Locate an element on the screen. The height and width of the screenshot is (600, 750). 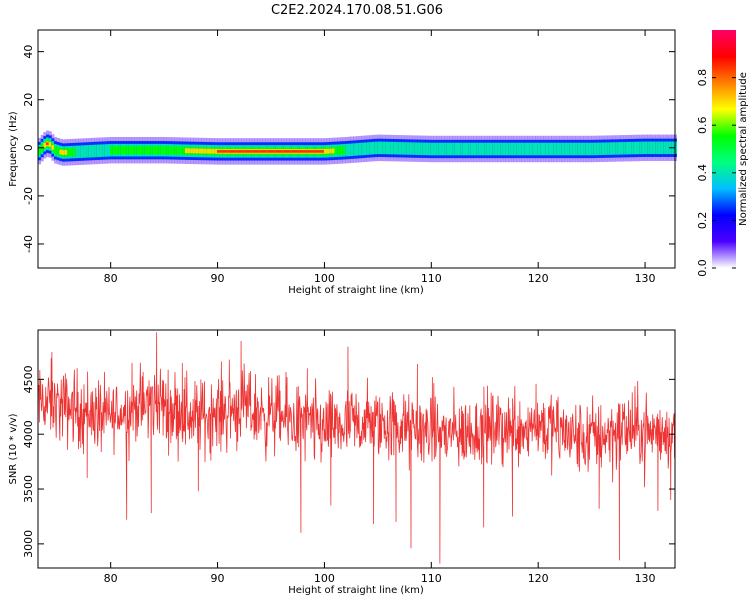
y-tick-label: 20 is located at coordinates (28, 100).